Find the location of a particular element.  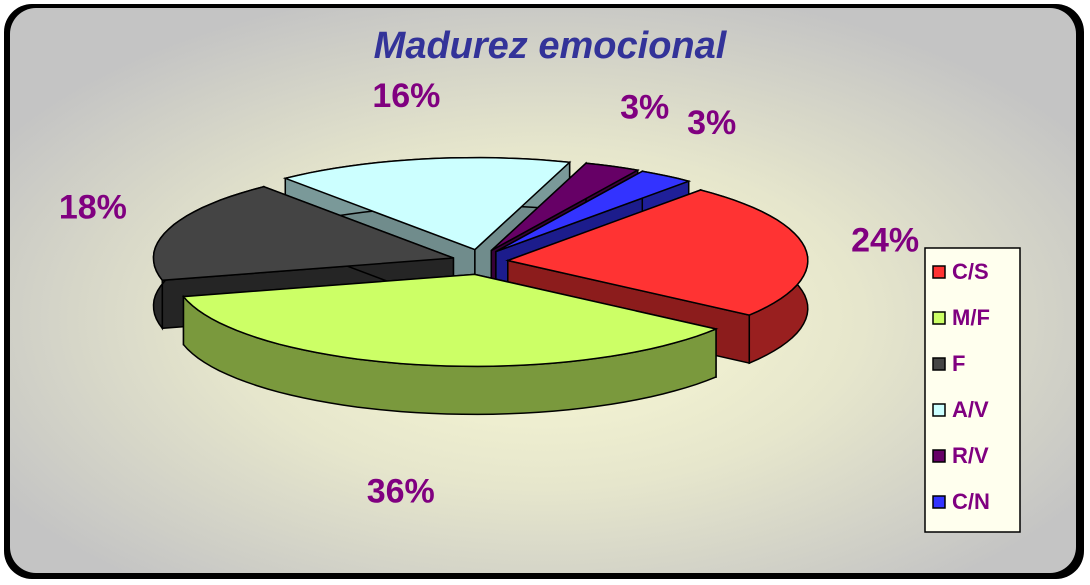

chart-title: Madurez emocional is located at coordinates (551, 46).